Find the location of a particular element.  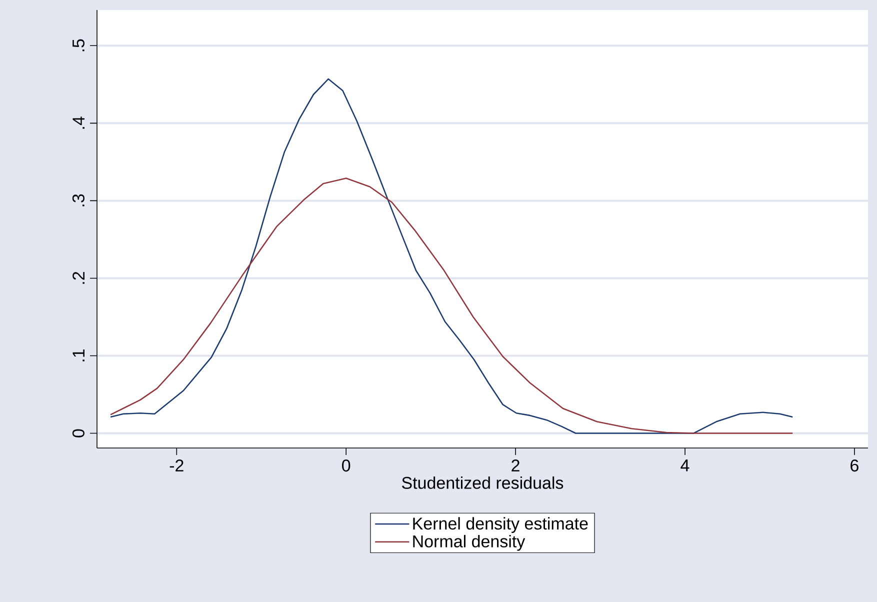

y-tick-label: .4 is located at coordinates (78, 122).